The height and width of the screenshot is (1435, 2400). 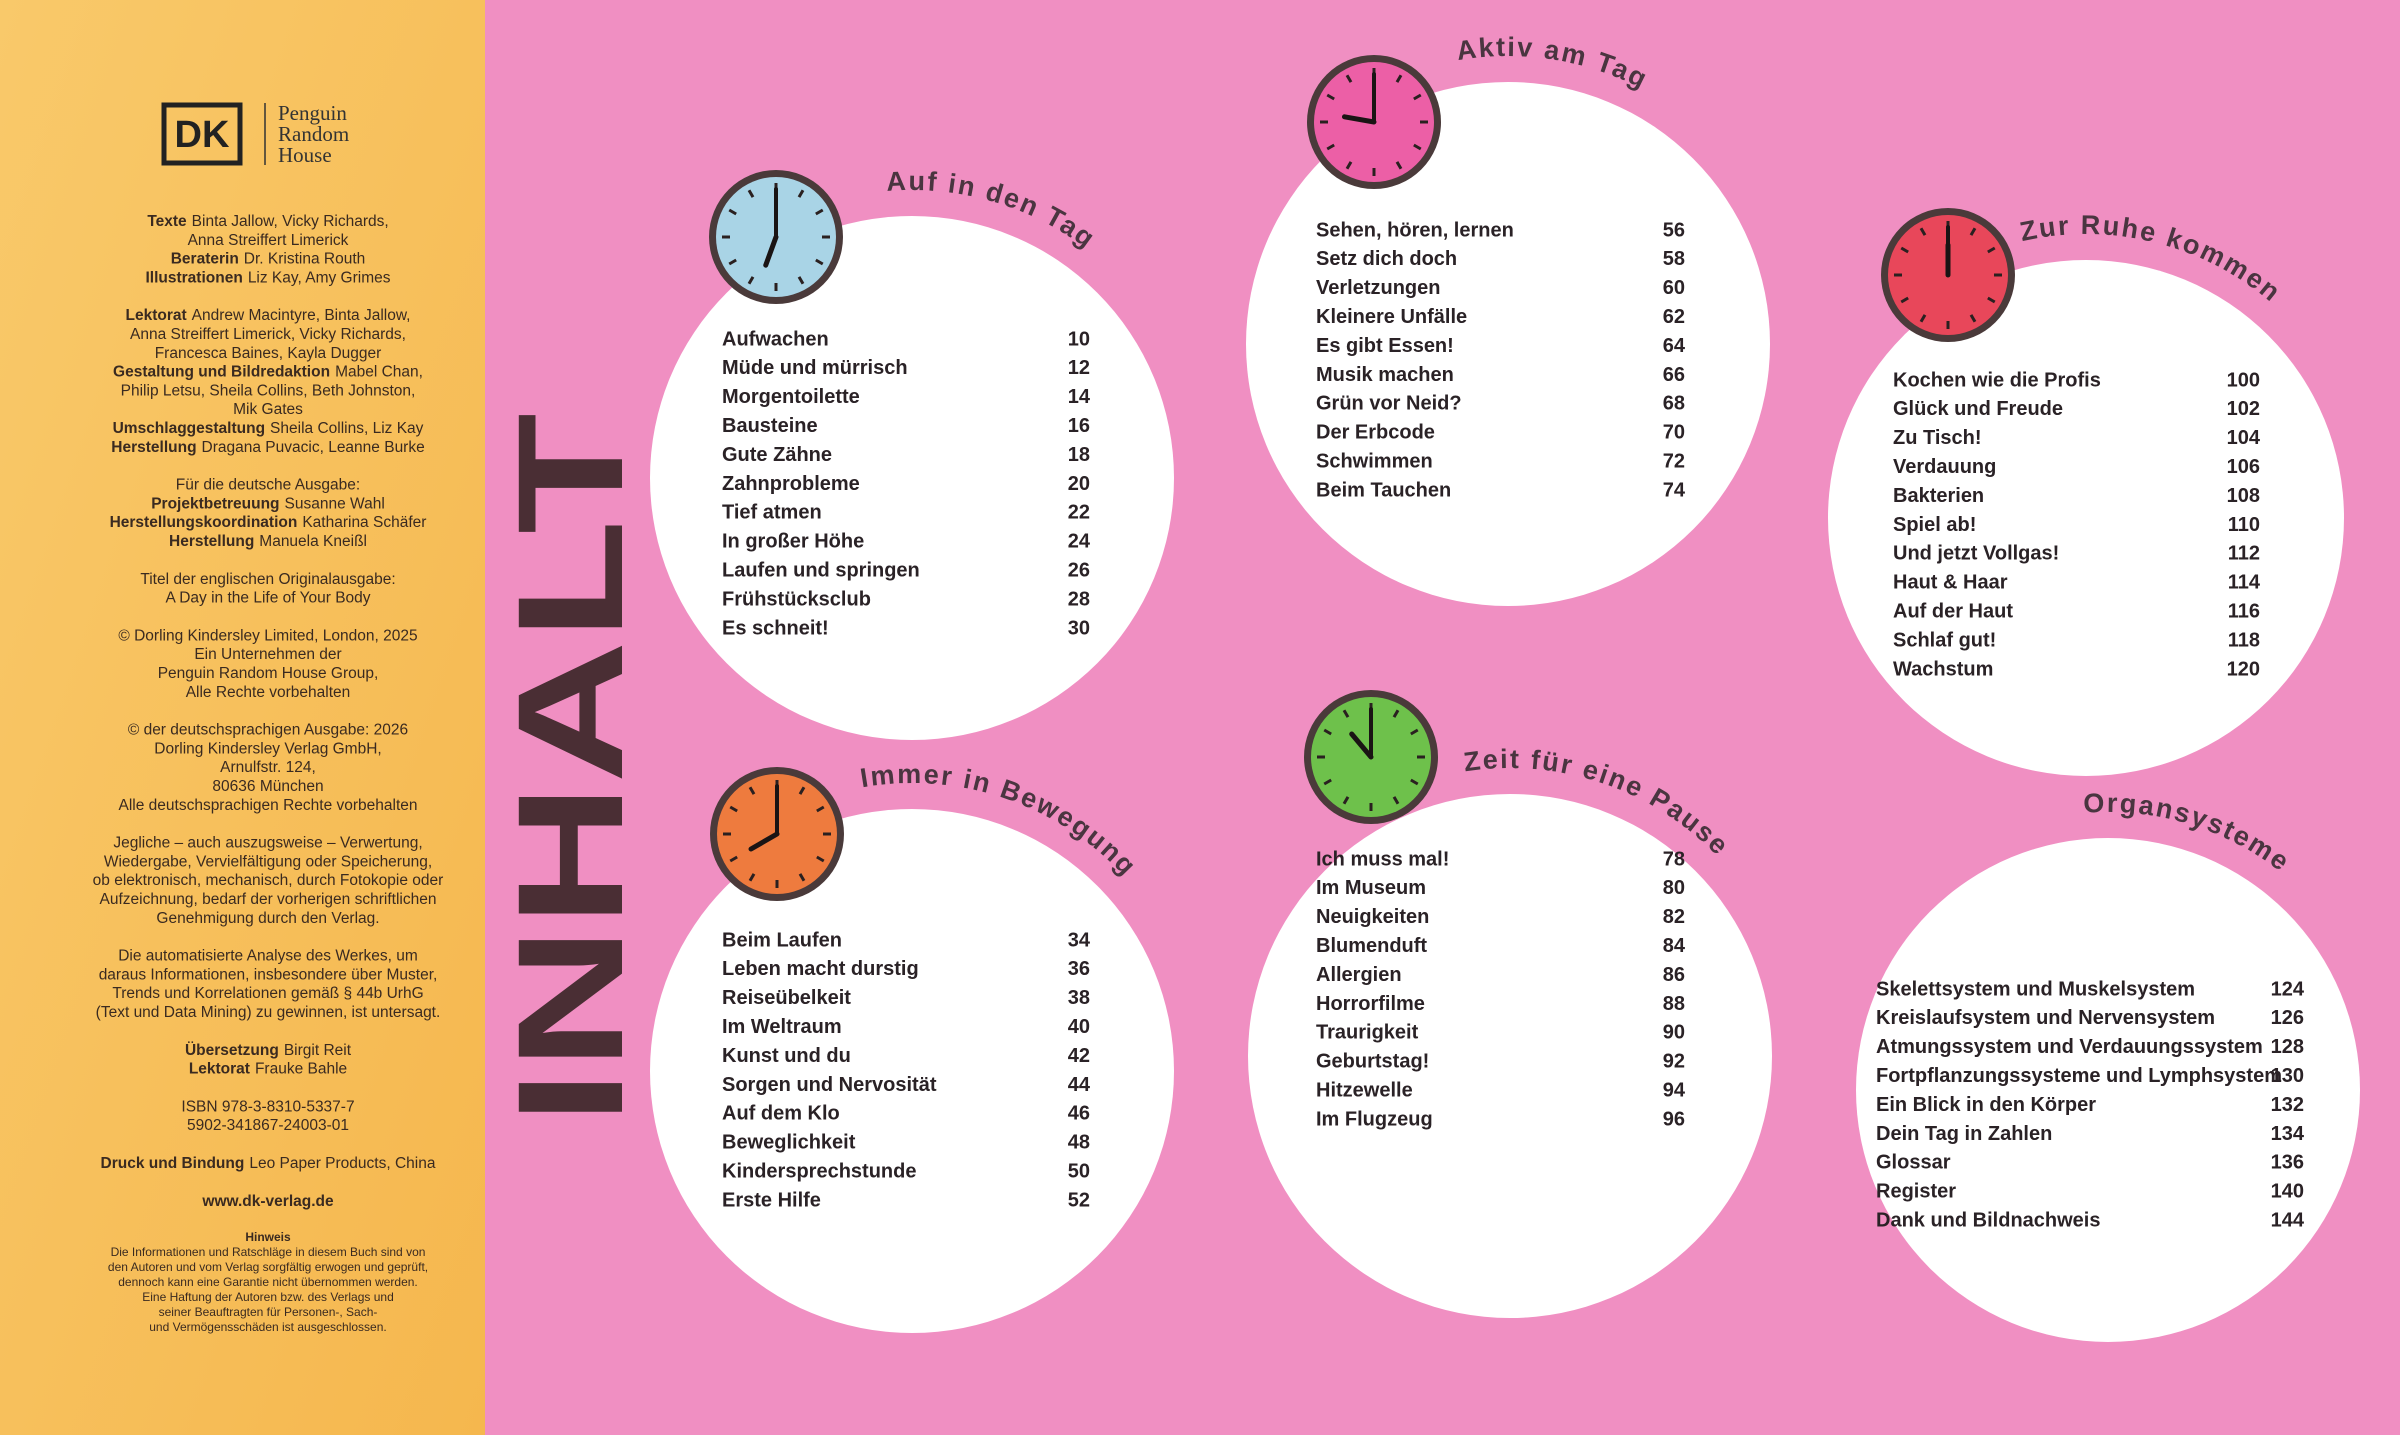 I want to click on entry-page: 90, so click(x=1674, y=1033).